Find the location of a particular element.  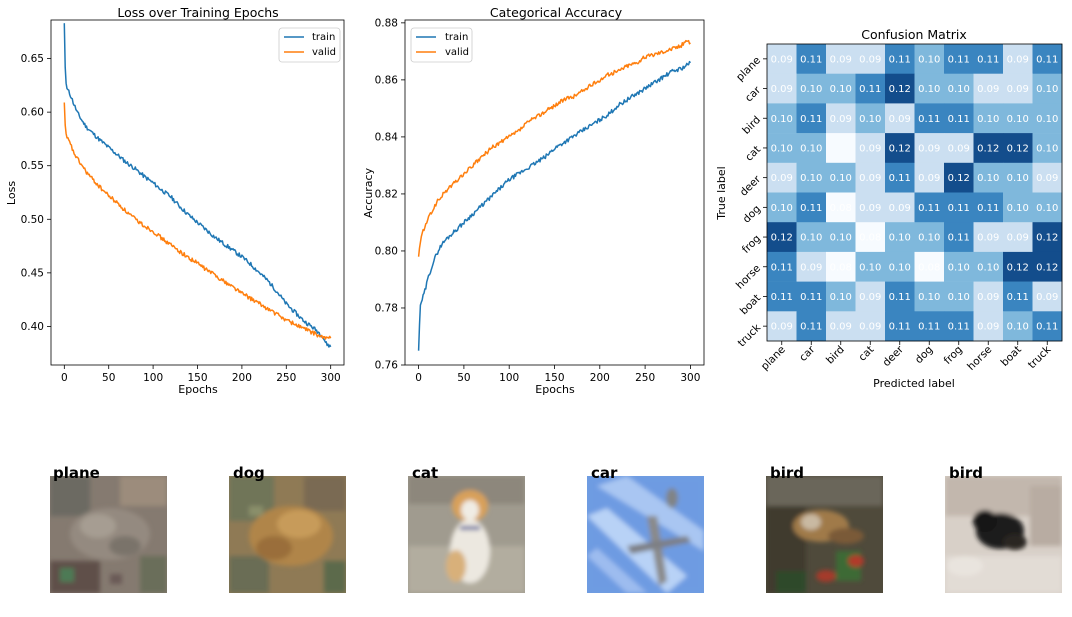

confusion-matrix-x-tick-label: truck is located at coordinates (1040, 357).